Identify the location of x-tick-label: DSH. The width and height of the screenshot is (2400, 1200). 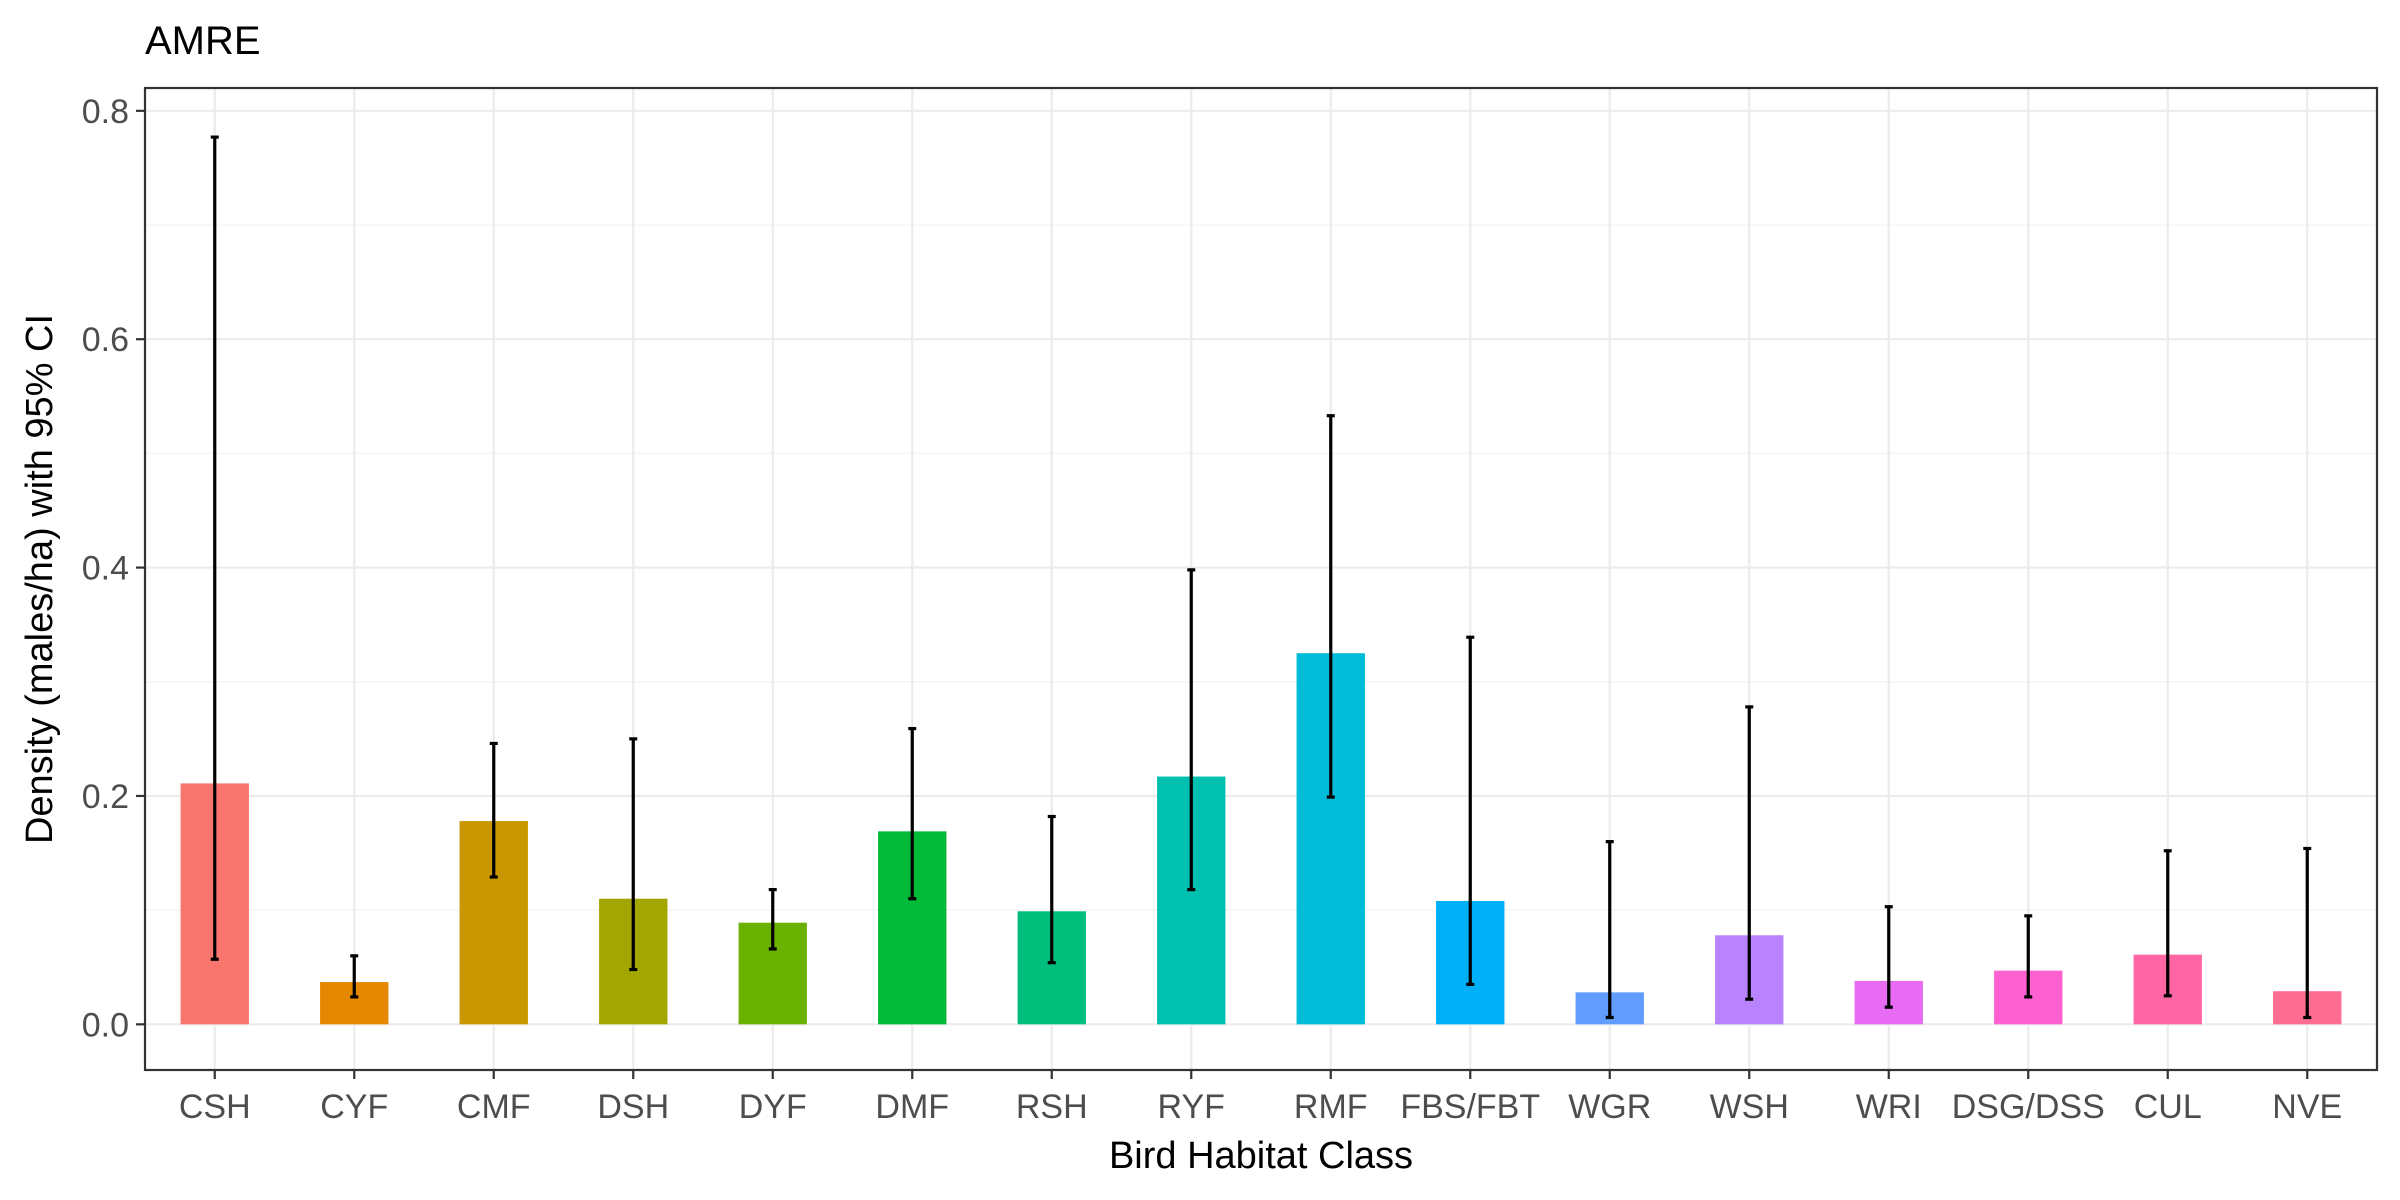
(633, 1107).